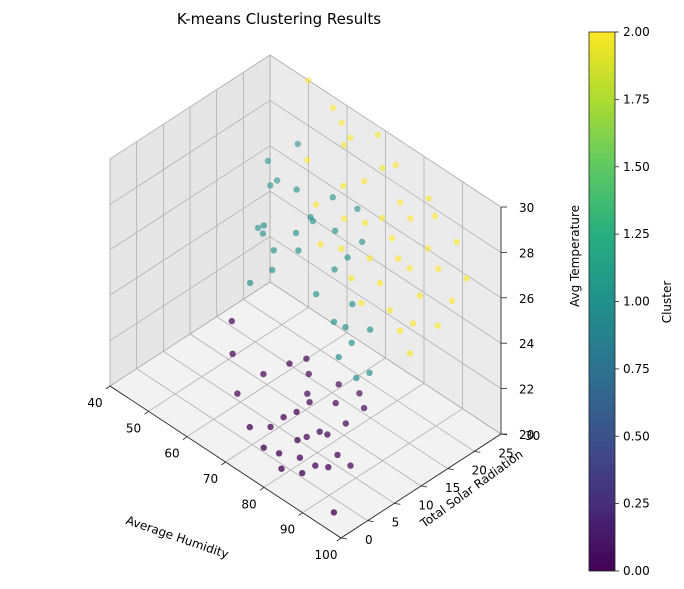  I want to click on colorbar-tick-label: 0.25, so click(636, 504).